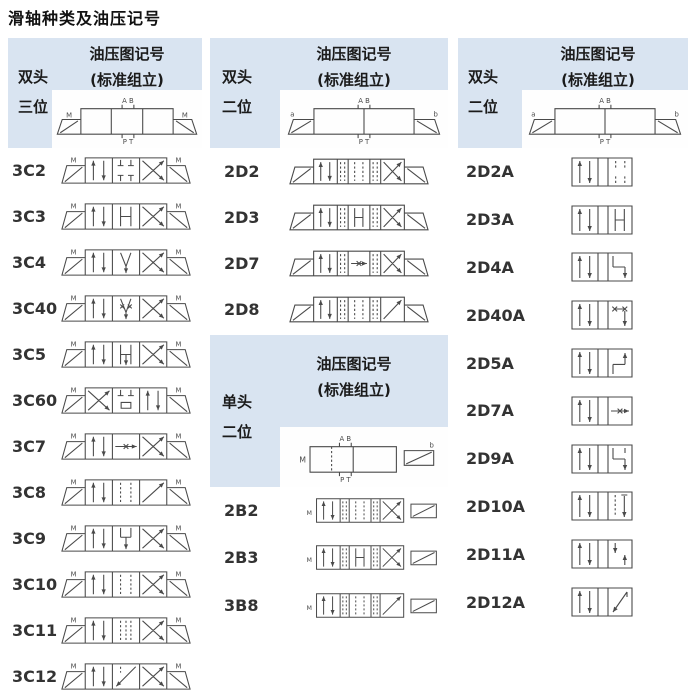 This screenshot has width=688, height=699. What do you see at coordinates (33, 77) in the screenshot?
I see `col1-group-label-line1: 双头` at bounding box center [33, 77].